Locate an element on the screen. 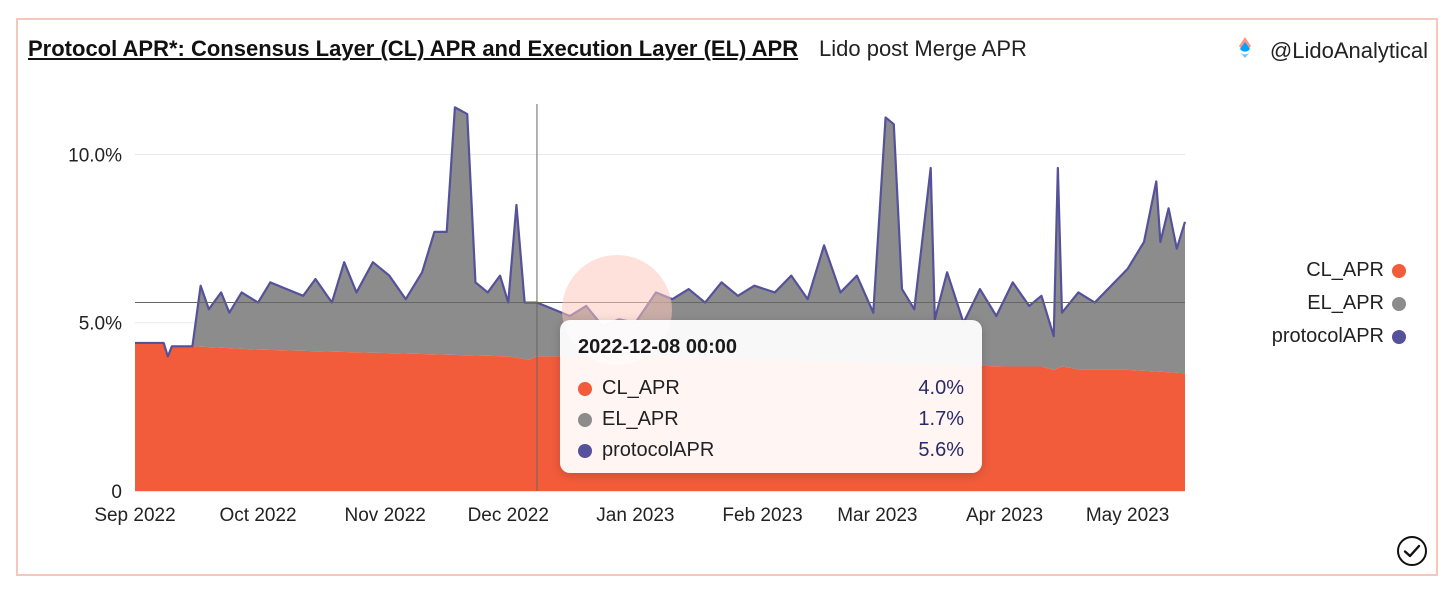 The height and width of the screenshot is (592, 1456). legend-item-el: EL_APR is located at coordinates (1296, 303).